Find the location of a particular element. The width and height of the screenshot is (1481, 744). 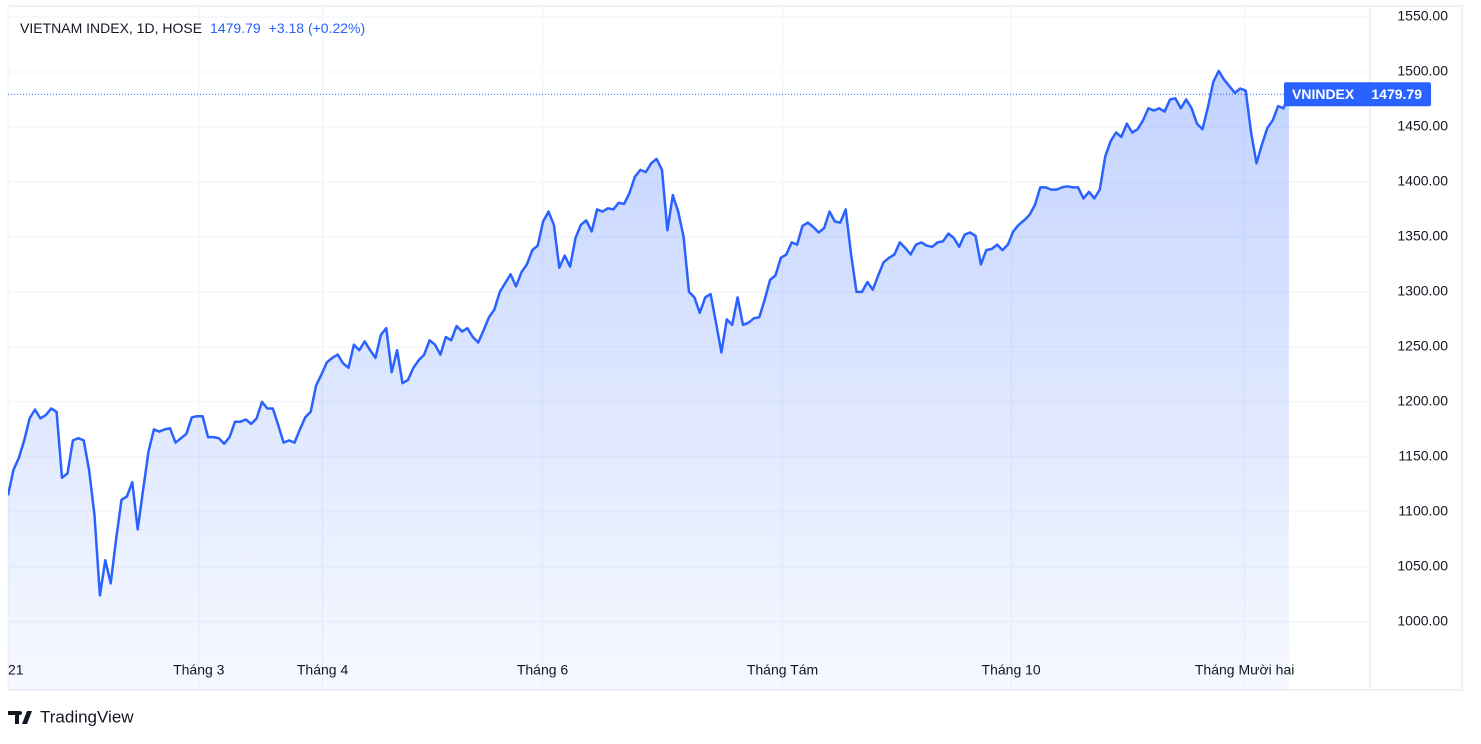

y-tick-label: 1400.00 is located at coordinates (1422, 181).